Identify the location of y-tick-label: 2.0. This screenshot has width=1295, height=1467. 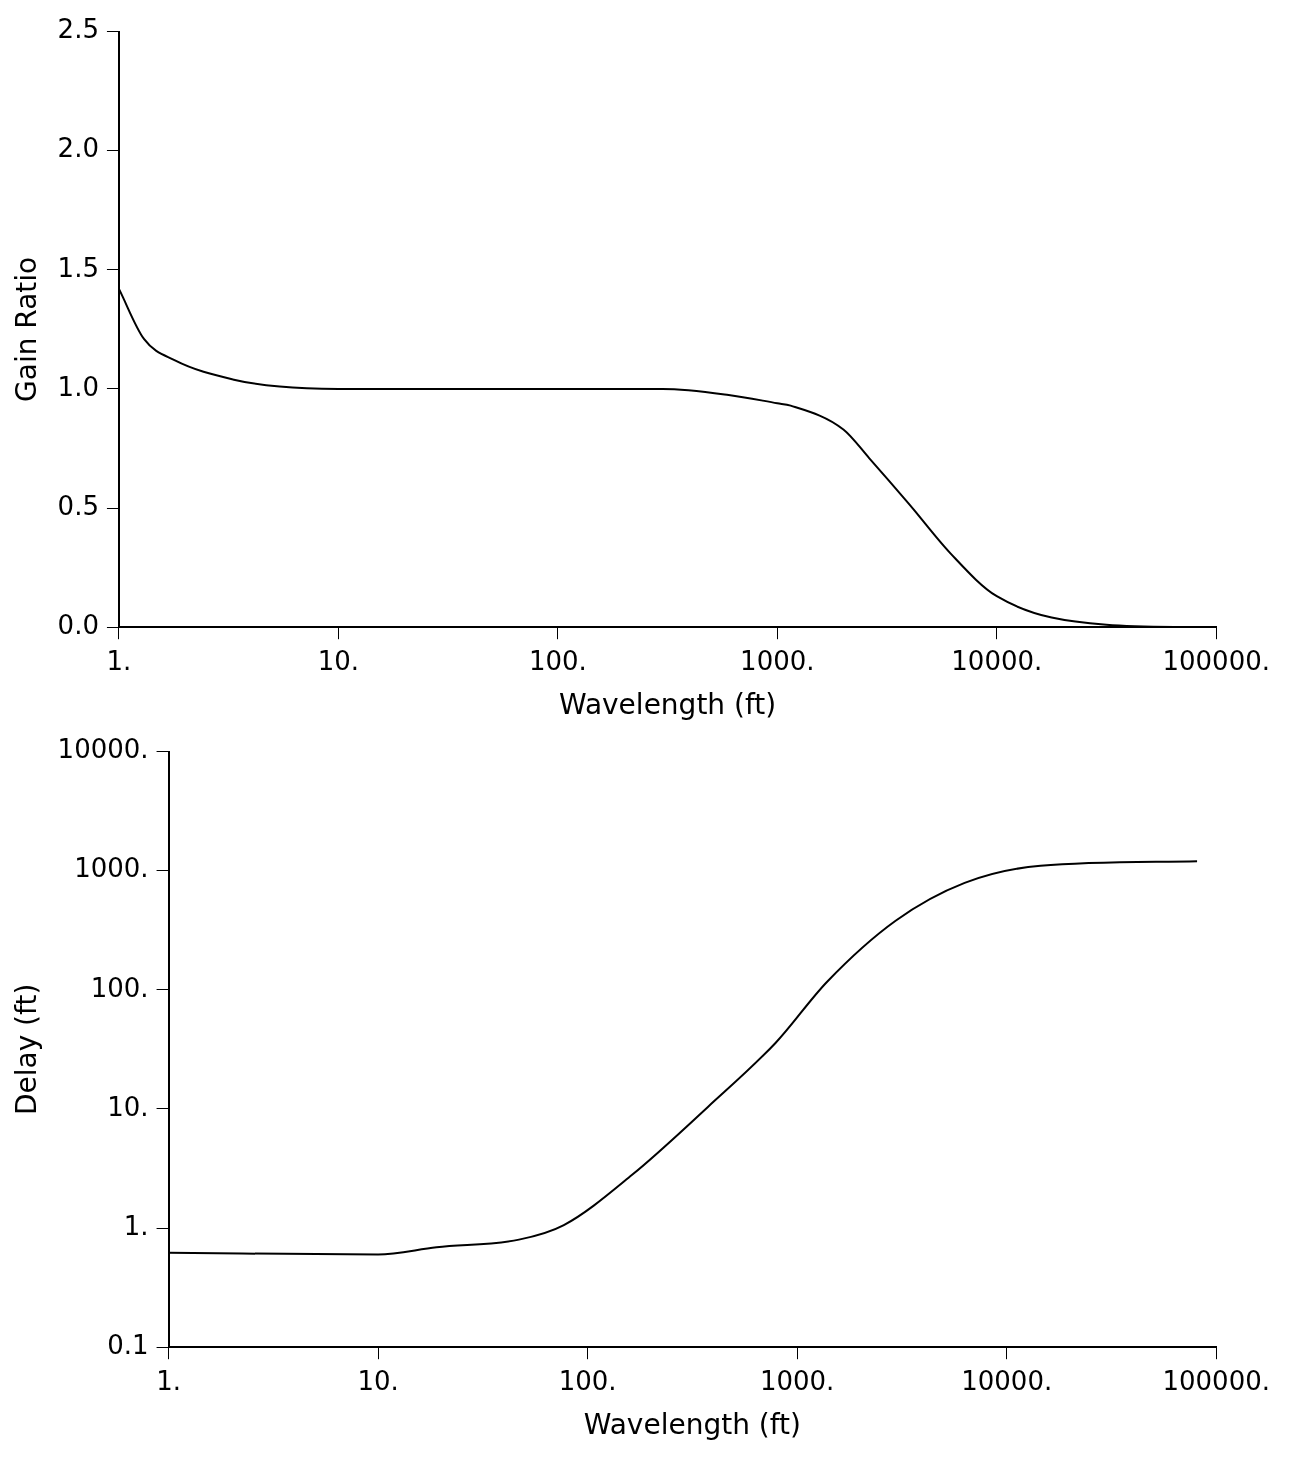
(78, 148).